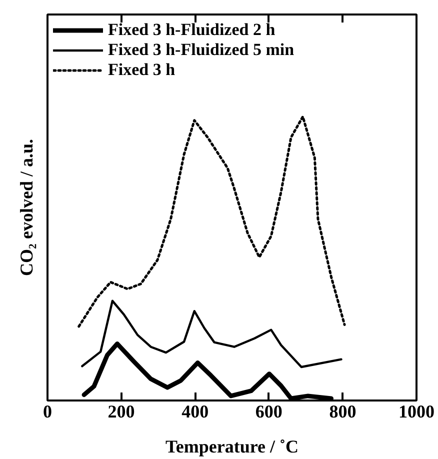 The height and width of the screenshot is (459, 438). I want to click on y-axis-title: CO₂ evolved / a.u., so click(26, 207).